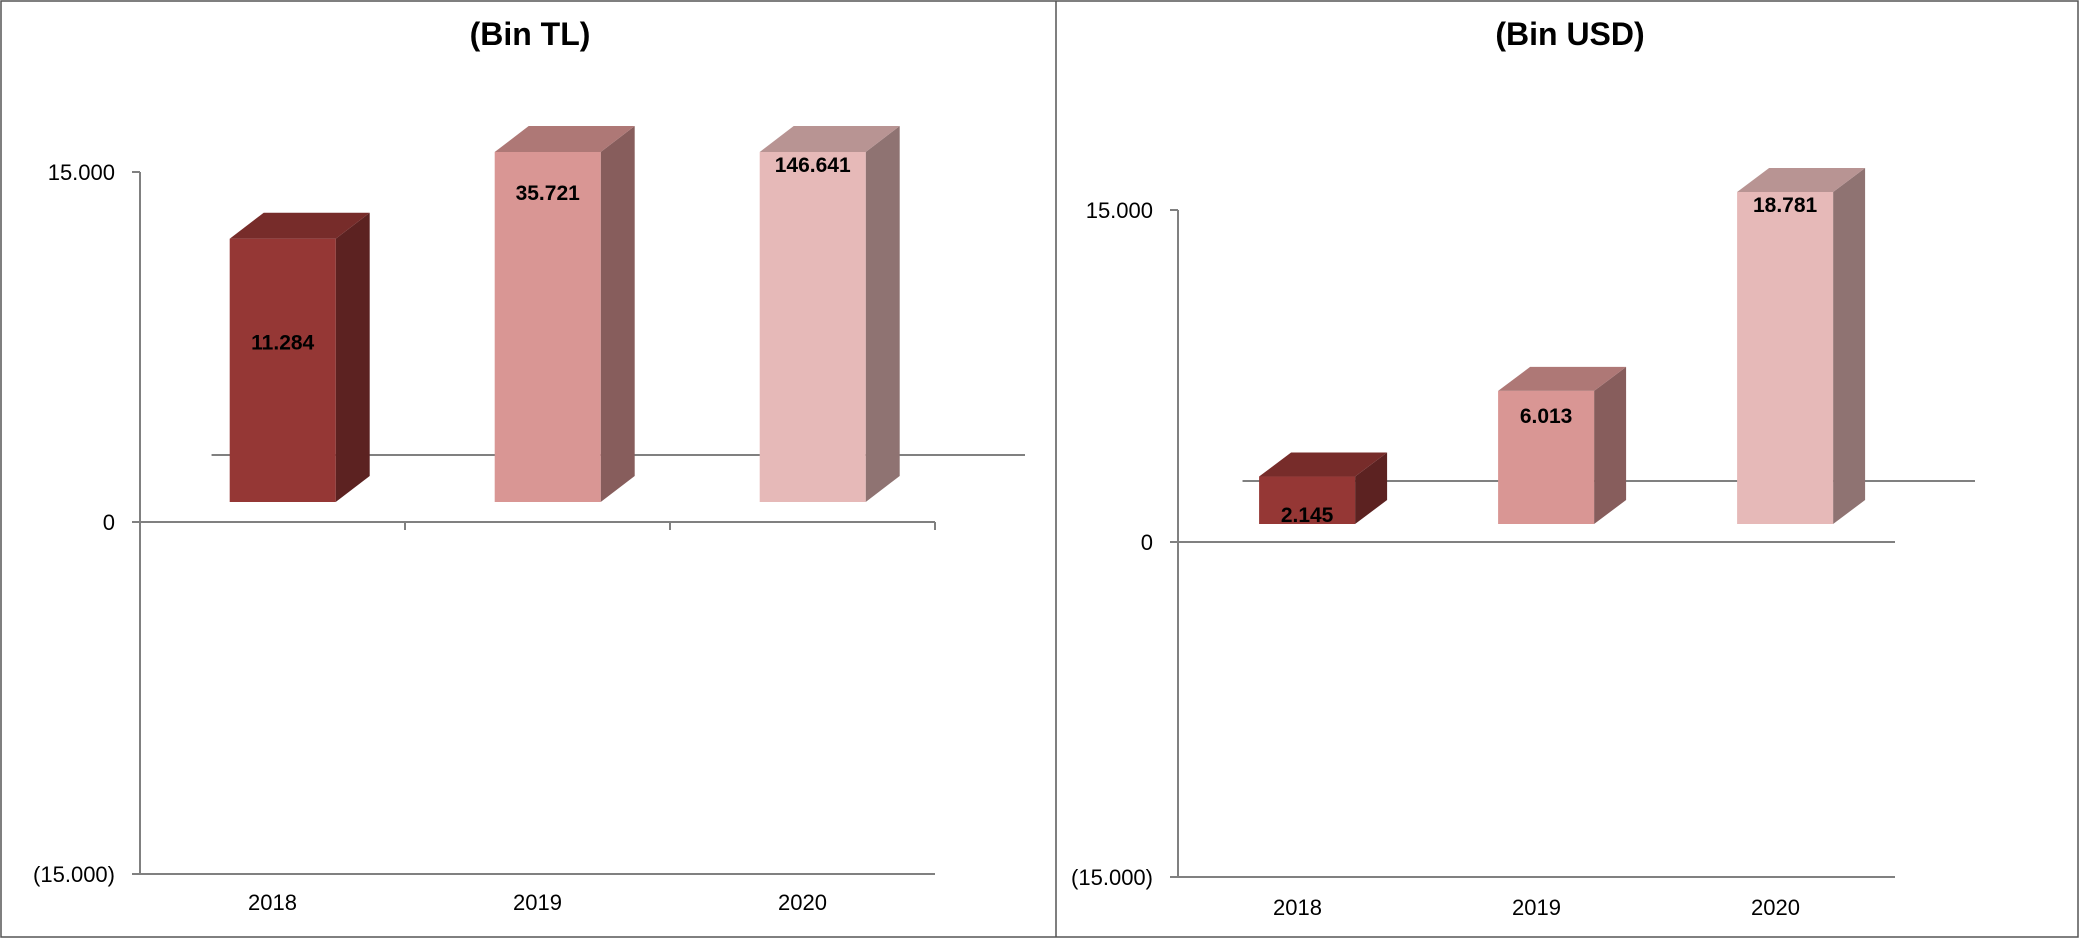 The height and width of the screenshot is (938, 2079). I want to click on chart-title: (Bin USD), so click(1569, 34).